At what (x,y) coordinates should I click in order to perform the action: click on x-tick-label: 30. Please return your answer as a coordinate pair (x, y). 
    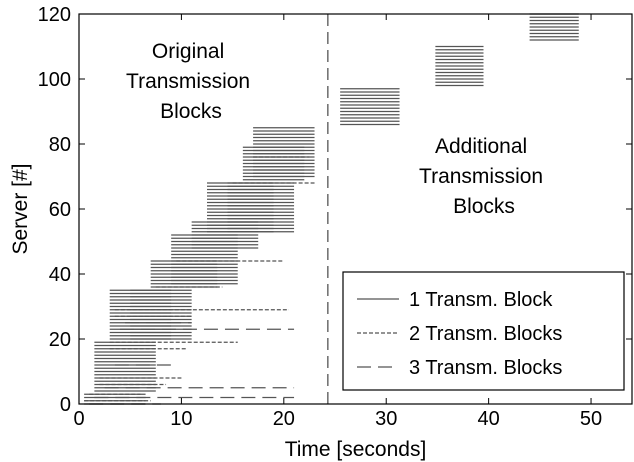
    Looking at the image, I should click on (386, 419).